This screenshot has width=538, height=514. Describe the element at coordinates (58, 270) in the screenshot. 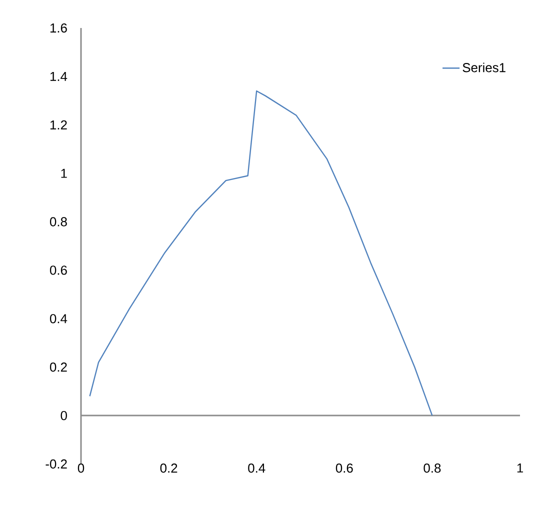

I see `y-tick-label: 0.6` at that location.